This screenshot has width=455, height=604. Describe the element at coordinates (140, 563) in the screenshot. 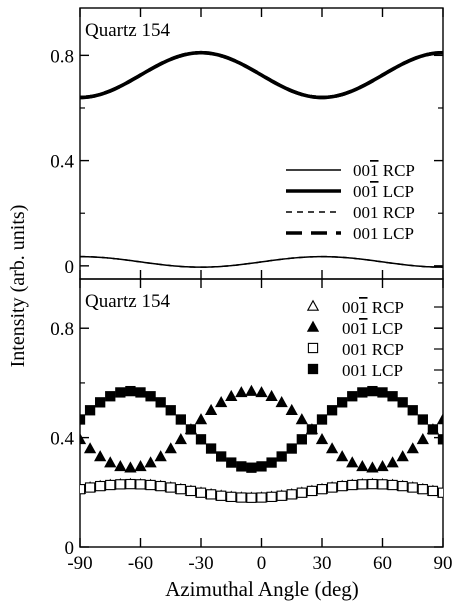

I see `x-tick-label: -60` at that location.